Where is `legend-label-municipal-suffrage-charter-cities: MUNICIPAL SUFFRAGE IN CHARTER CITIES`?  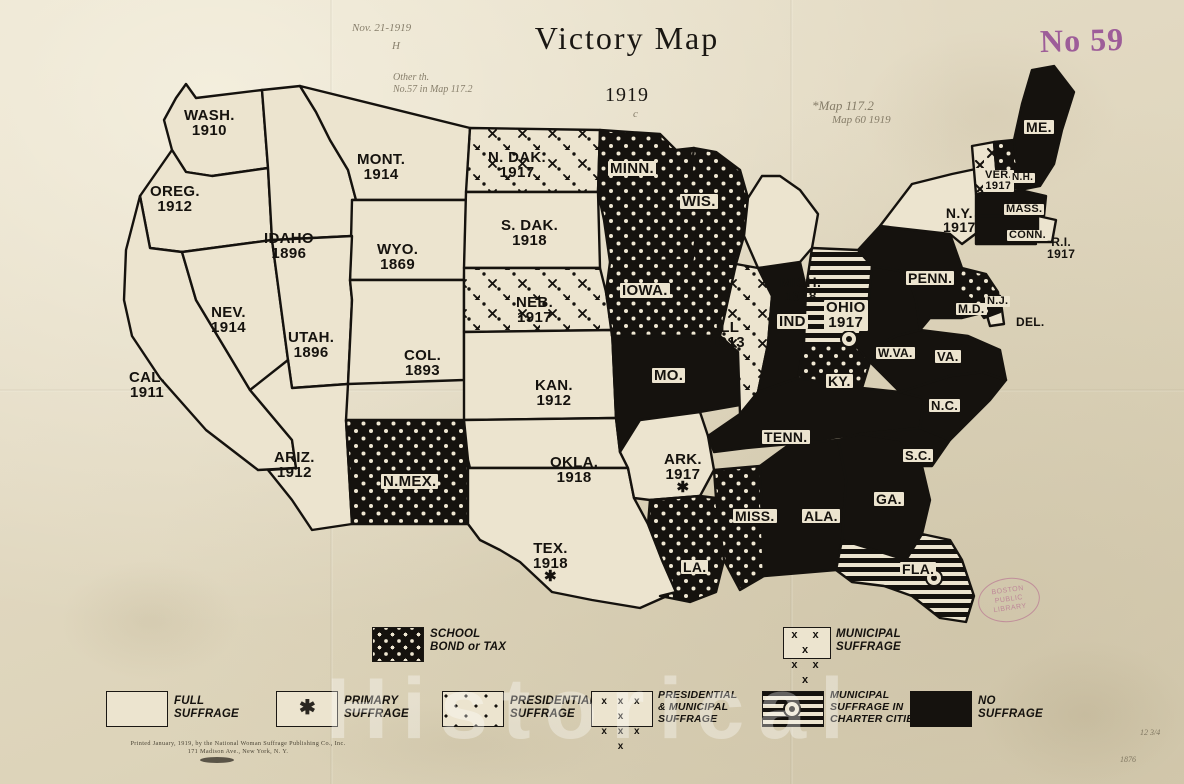
legend-label-municipal-suffrage-charter-cities: MUNICIPAL SUFFRAGE IN CHARTER CITIES is located at coordinates (875, 707).